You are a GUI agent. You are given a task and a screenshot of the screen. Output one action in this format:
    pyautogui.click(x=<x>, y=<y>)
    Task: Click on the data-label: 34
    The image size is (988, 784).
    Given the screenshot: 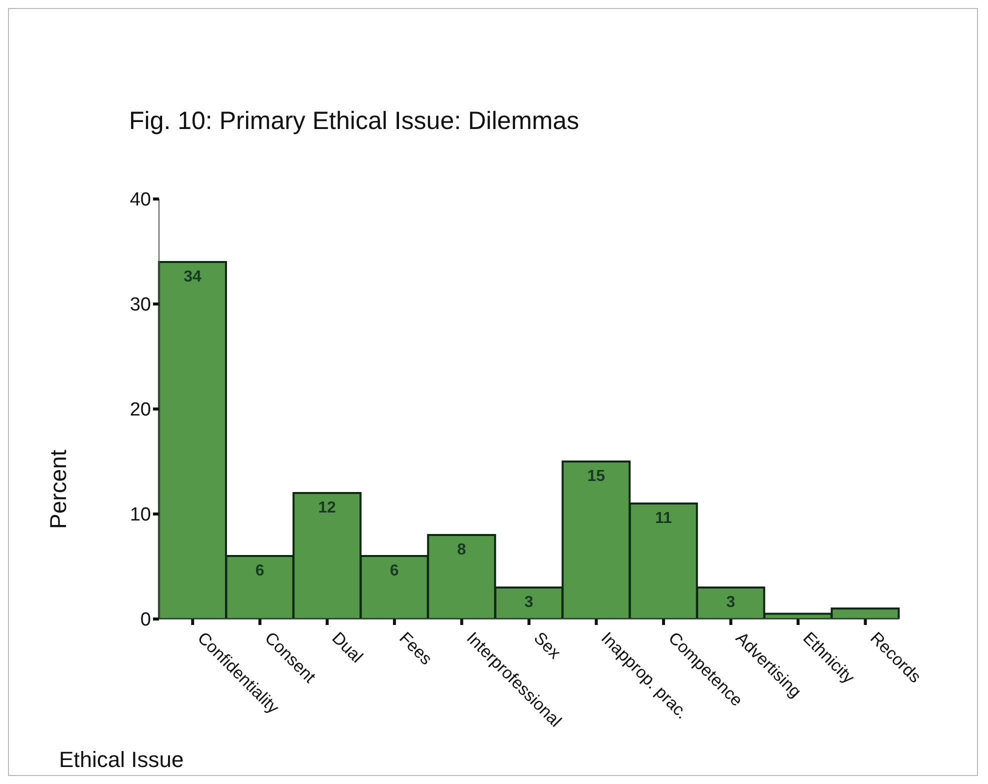 What is the action you would take?
    pyautogui.click(x=193, y=277)
    